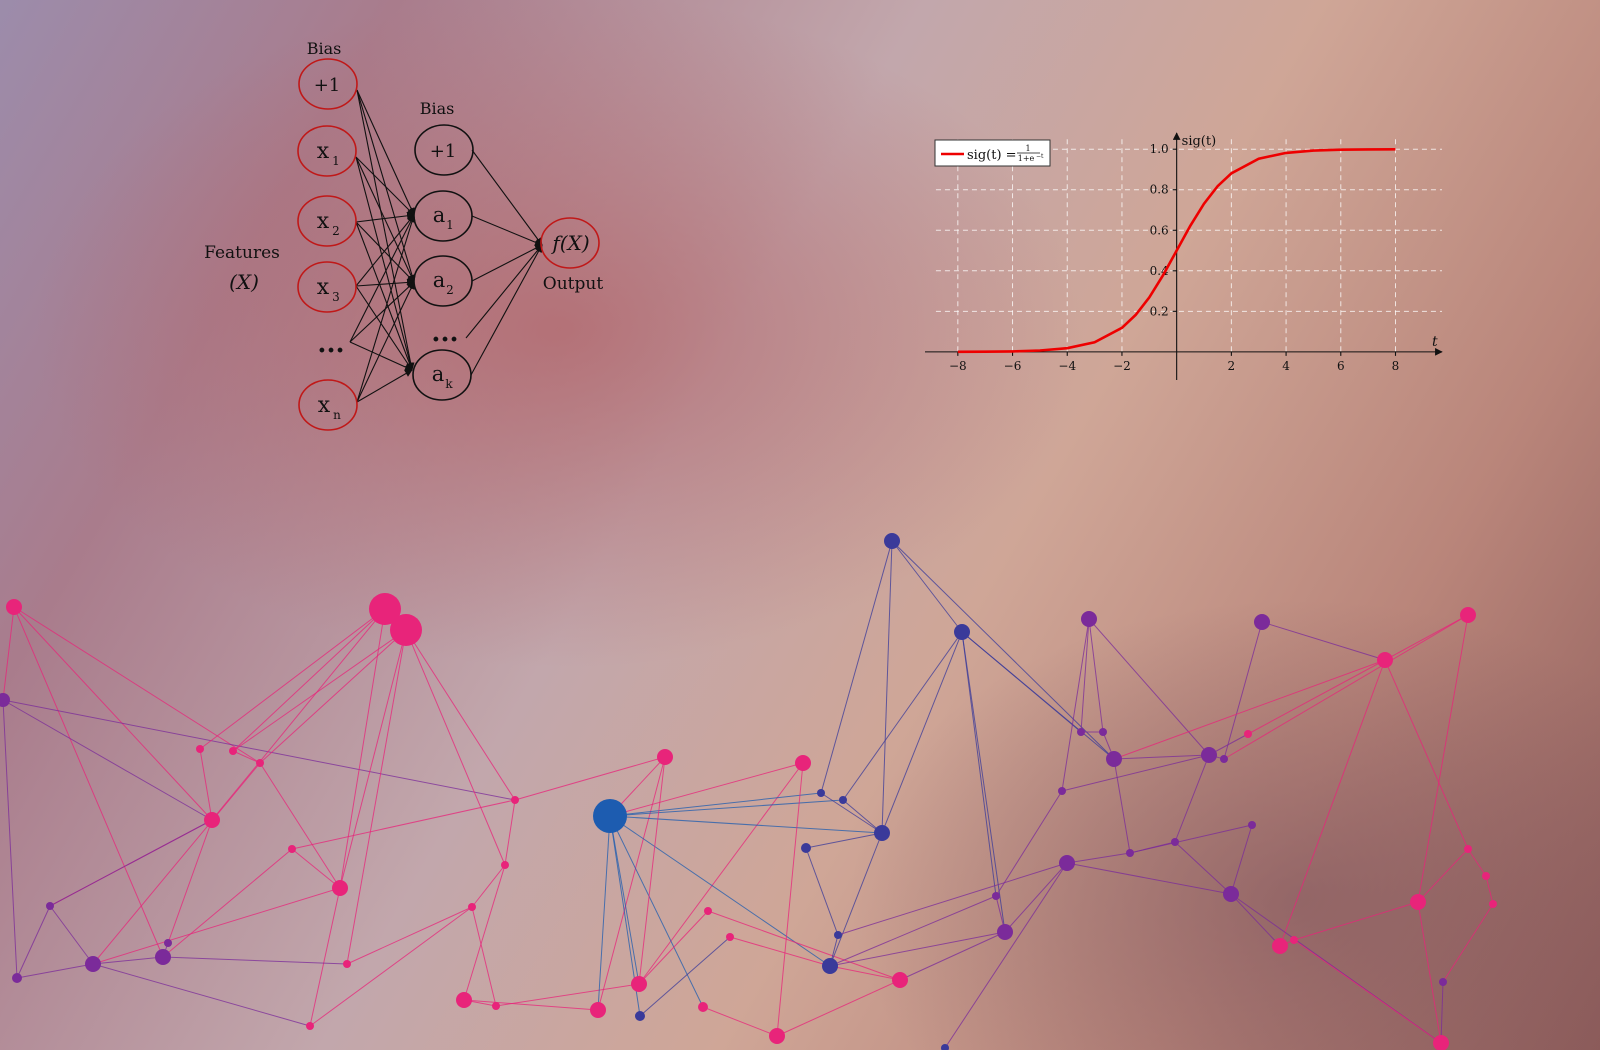 This screenshot has width=1600, height=1050. I want to click on hidden-node-ak-main: a, so click(438, 374).